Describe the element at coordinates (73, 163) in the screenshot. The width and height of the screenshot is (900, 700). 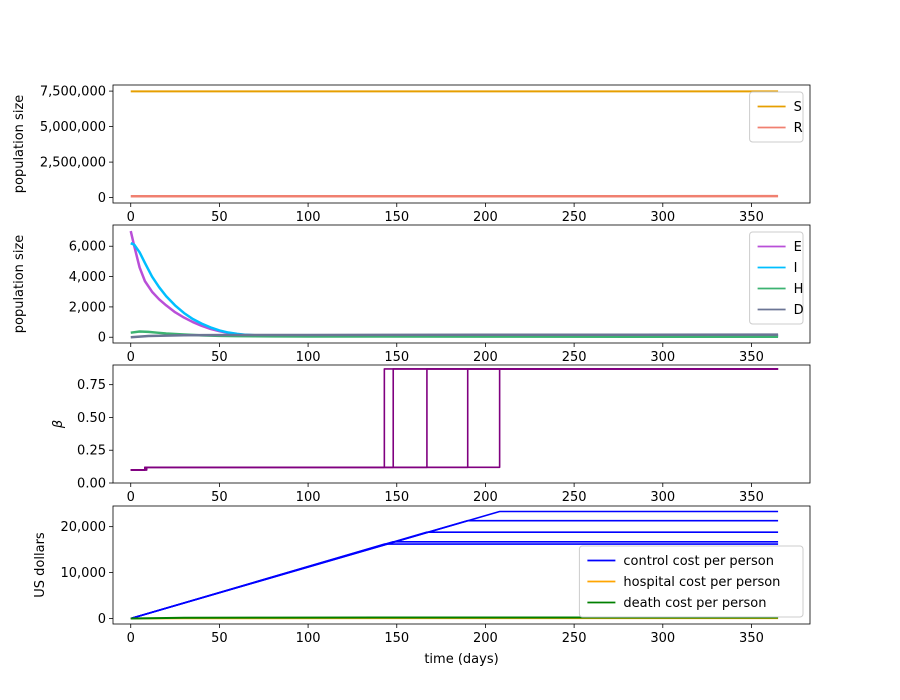
I see `y-tick-label: 2,500,000` at that location.